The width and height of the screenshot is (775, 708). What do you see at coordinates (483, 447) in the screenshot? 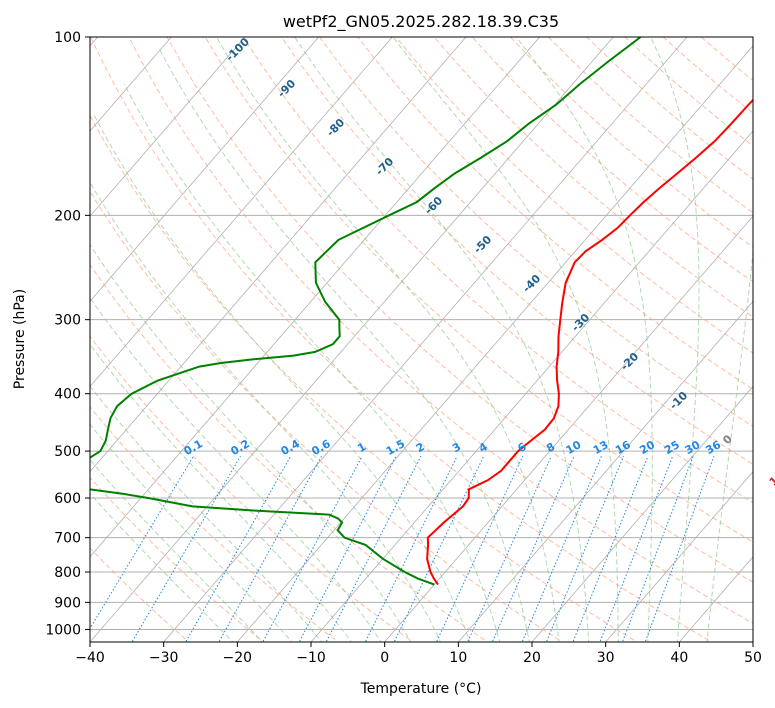
I see `mixing-ratio-label: 4` at bounding box center [483, 447].